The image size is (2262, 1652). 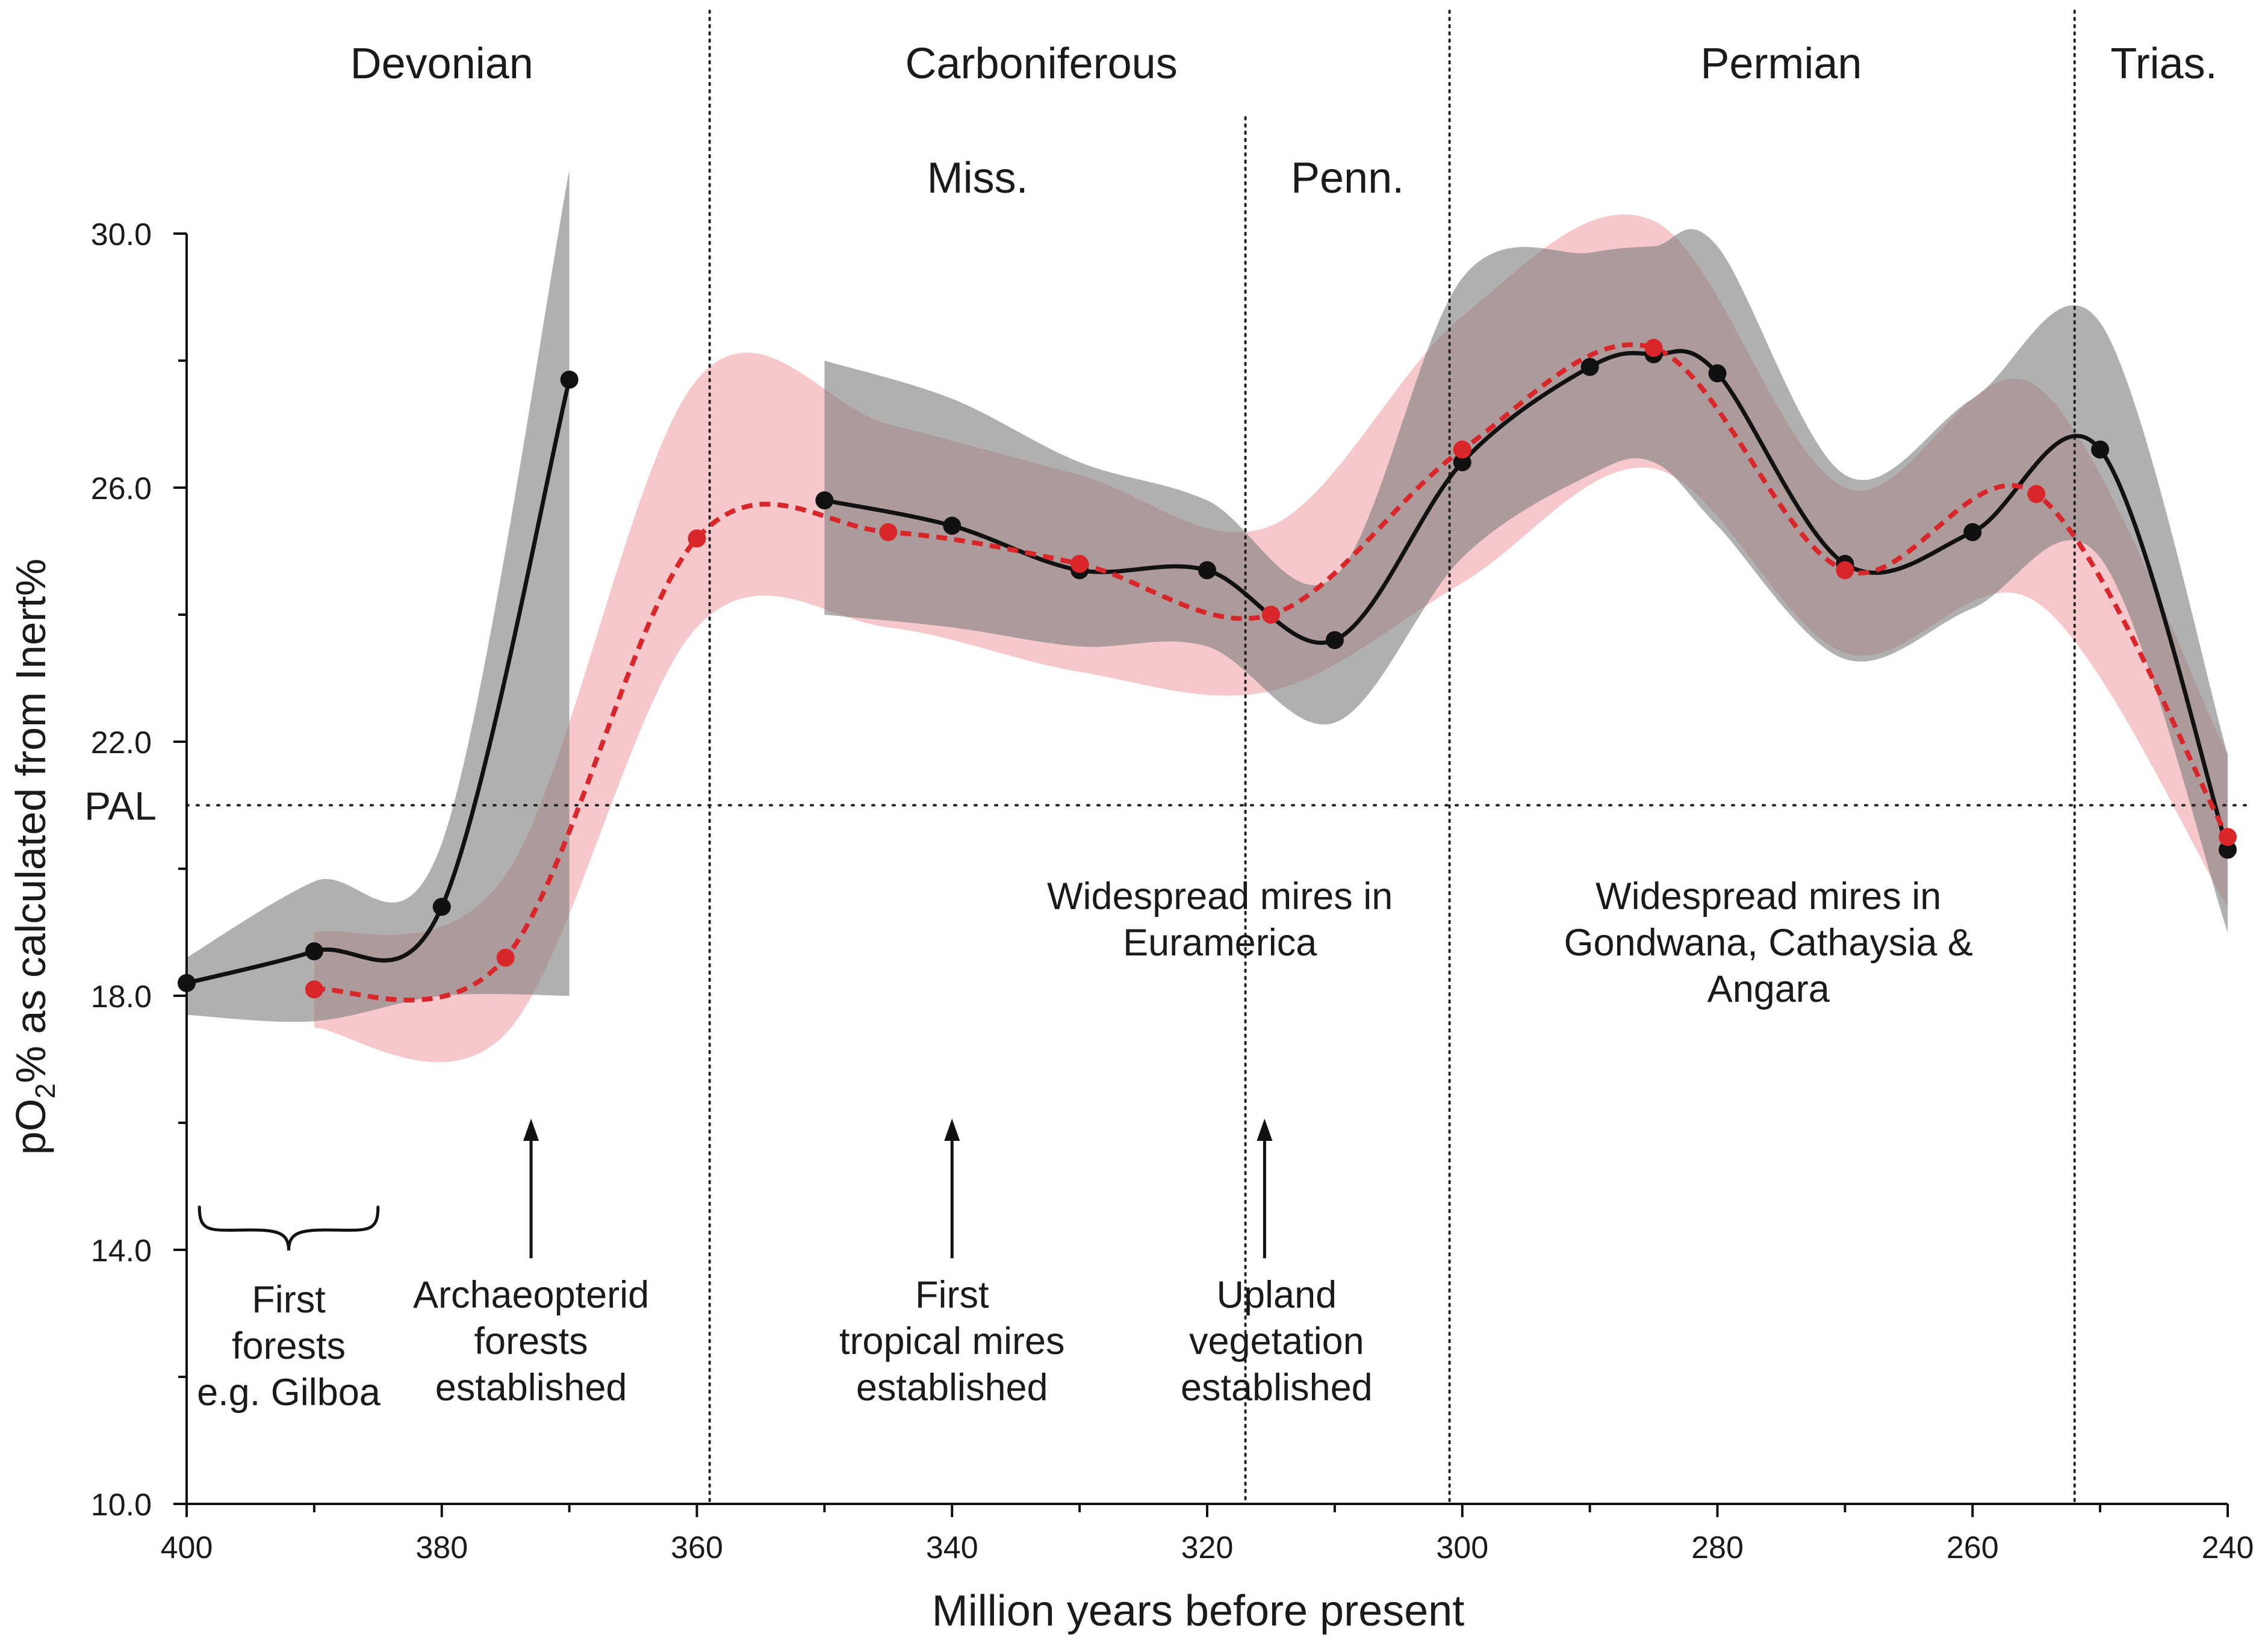 What do you see at coordinates (531, 1130) in the screenshot?
I see `annotation-archaeopterid-arrow-head` at bounding box center [531, 1130].